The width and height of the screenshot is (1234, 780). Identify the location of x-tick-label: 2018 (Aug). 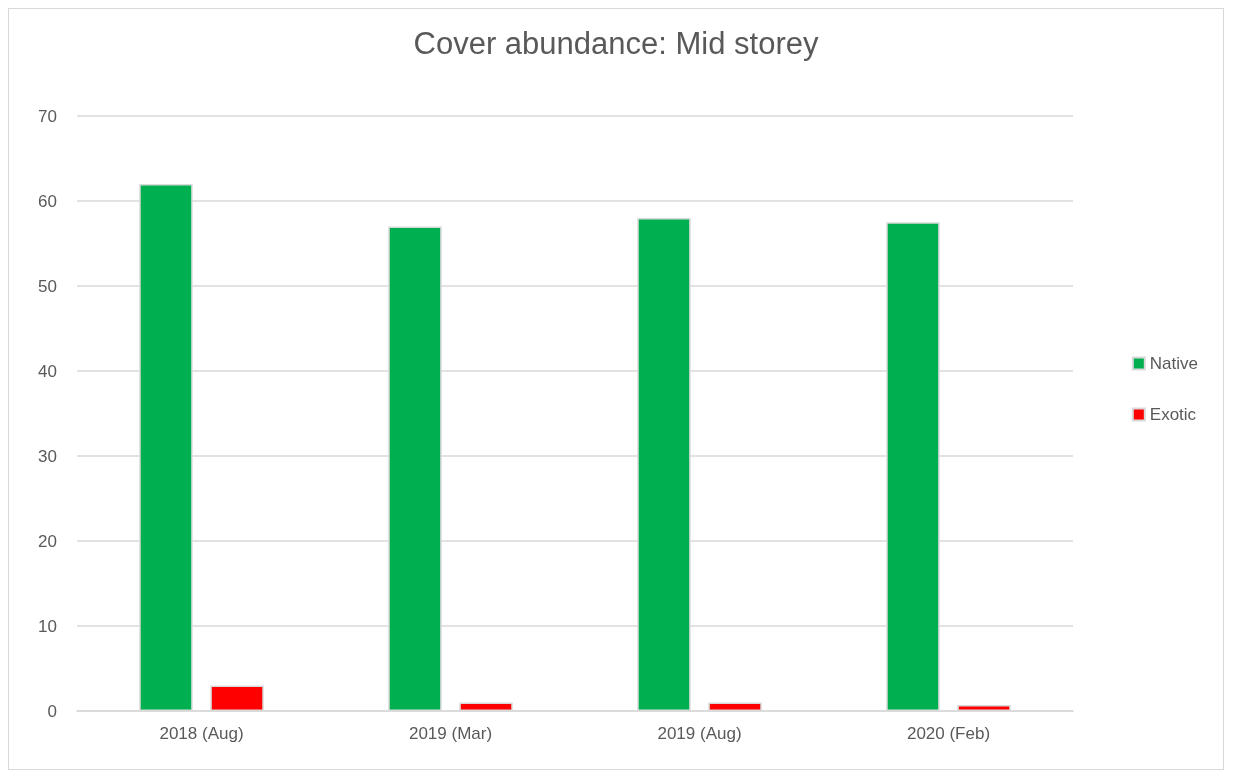
(201, 733).